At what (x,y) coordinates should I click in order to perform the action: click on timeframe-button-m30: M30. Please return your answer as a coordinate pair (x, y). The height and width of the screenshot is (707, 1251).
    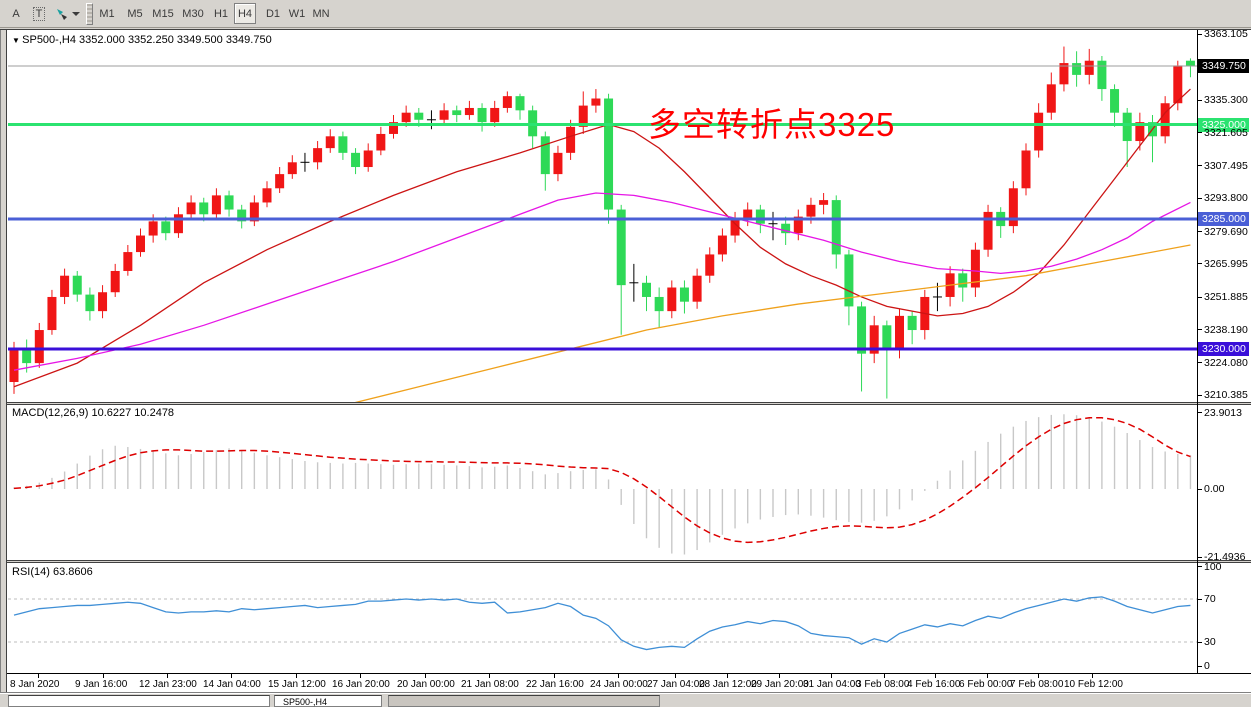
    Looking at the image, I should click on (193, 13).